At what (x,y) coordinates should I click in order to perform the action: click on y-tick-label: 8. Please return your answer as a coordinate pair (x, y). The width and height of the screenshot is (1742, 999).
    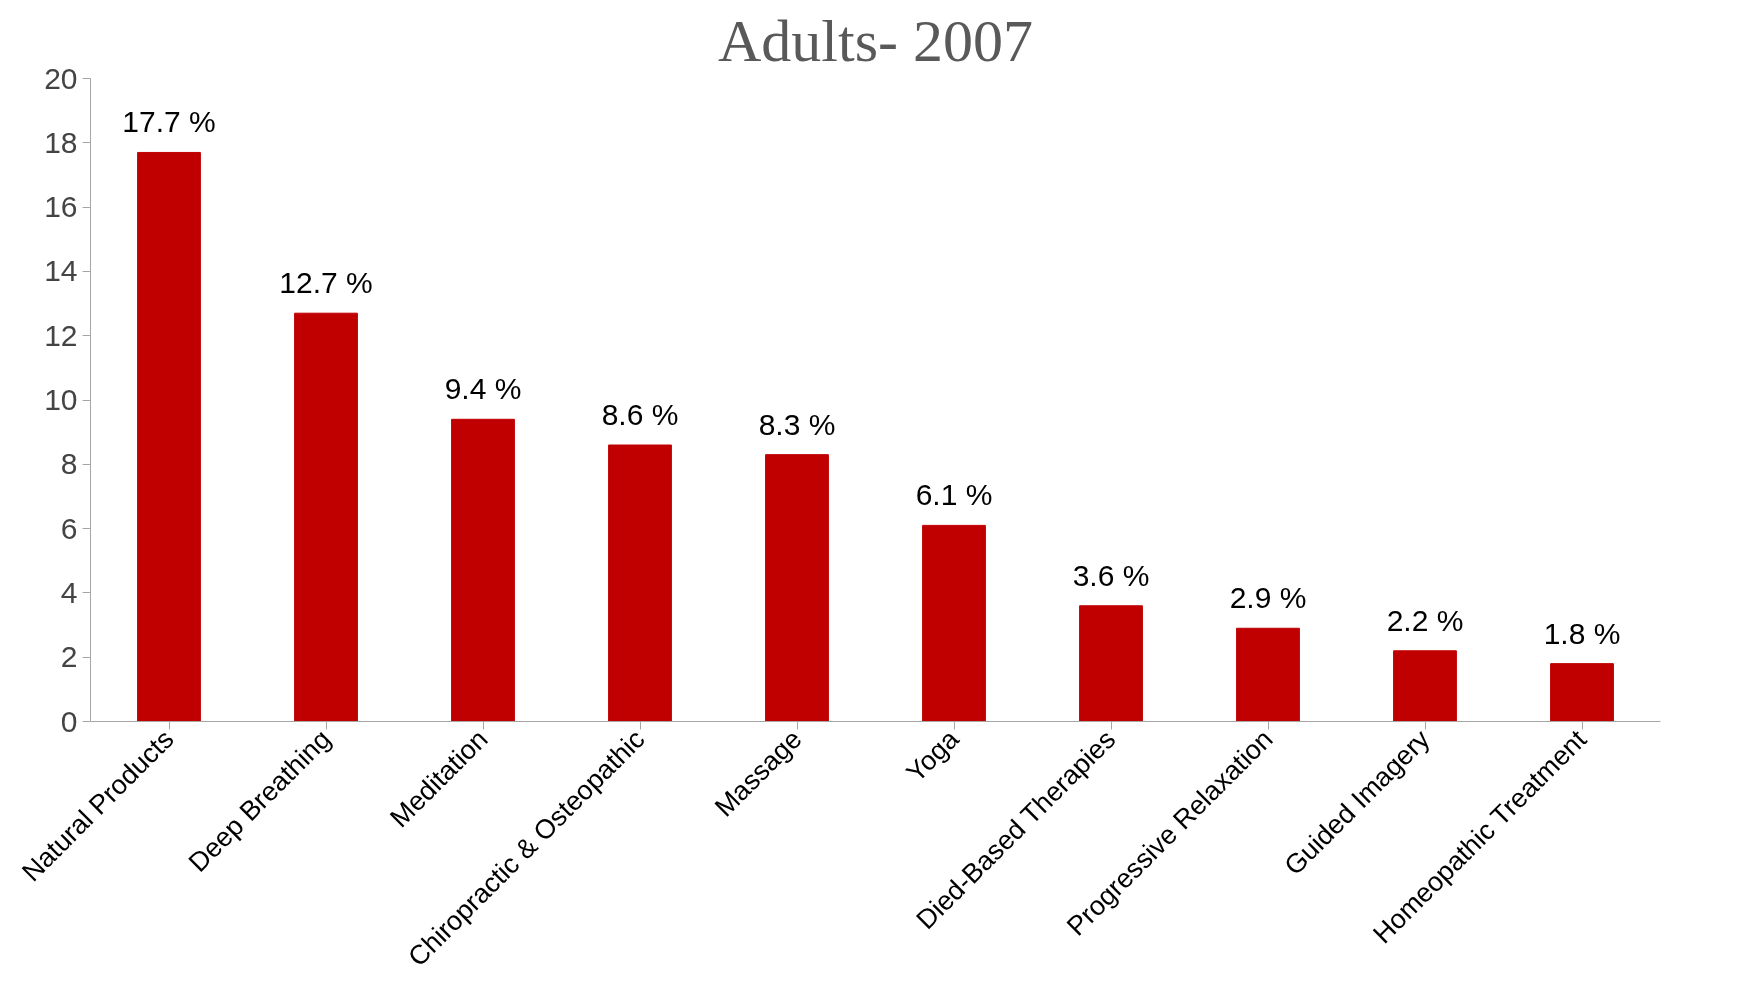
    Looking at the image, I should click on (69, 464).